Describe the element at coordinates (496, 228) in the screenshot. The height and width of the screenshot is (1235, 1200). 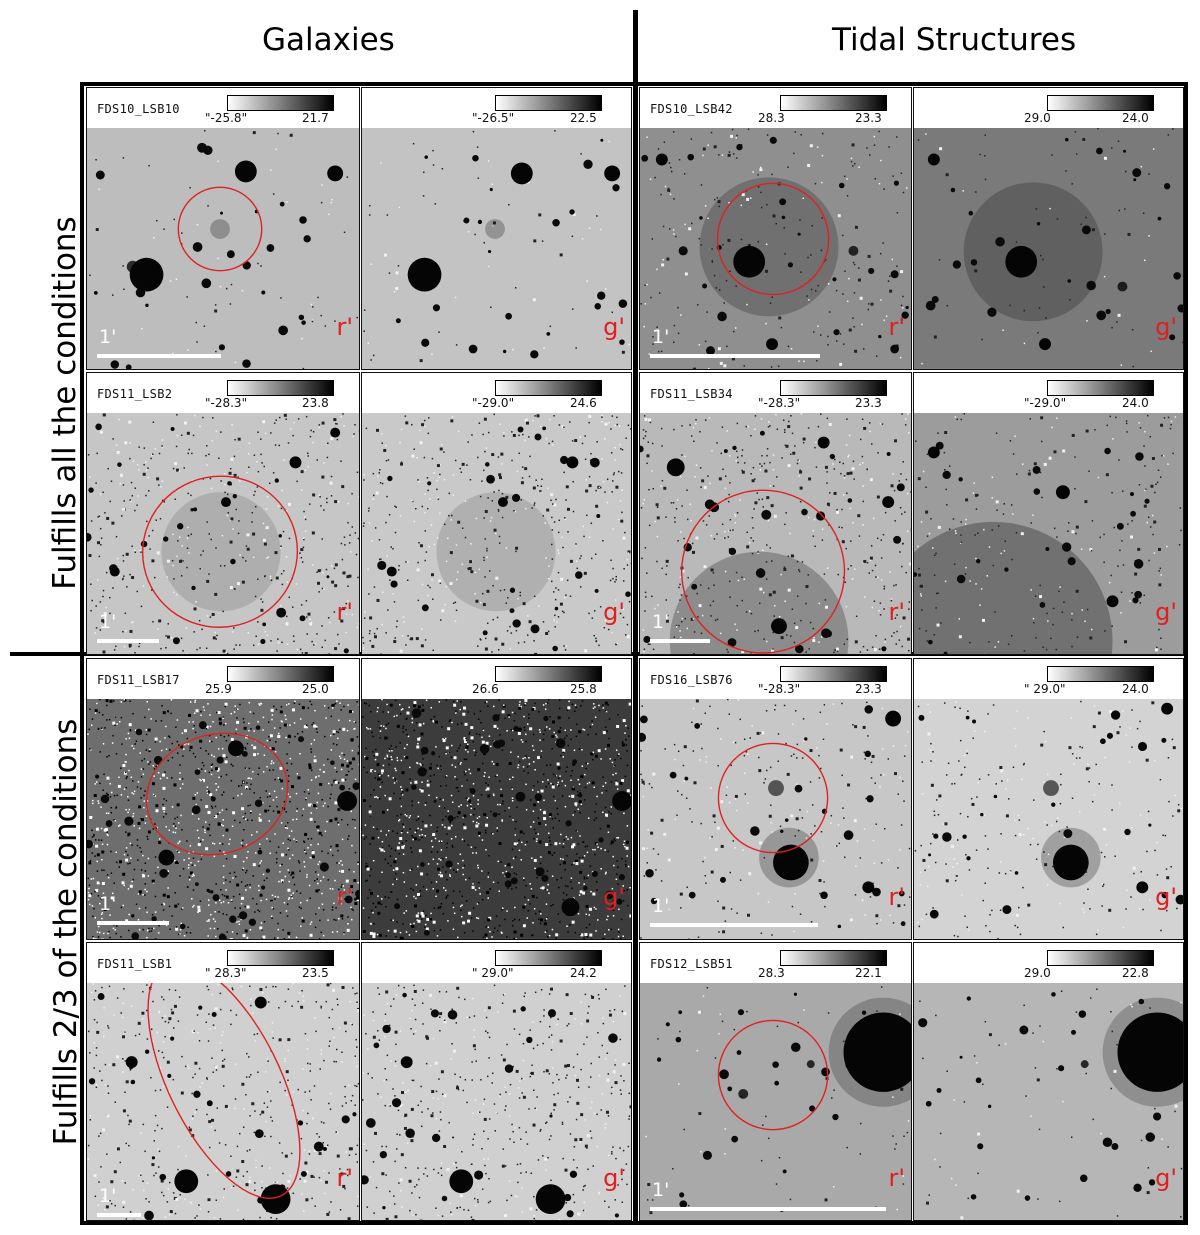
I see `image-panel: "-26.5" 22.5 g'` at that location.